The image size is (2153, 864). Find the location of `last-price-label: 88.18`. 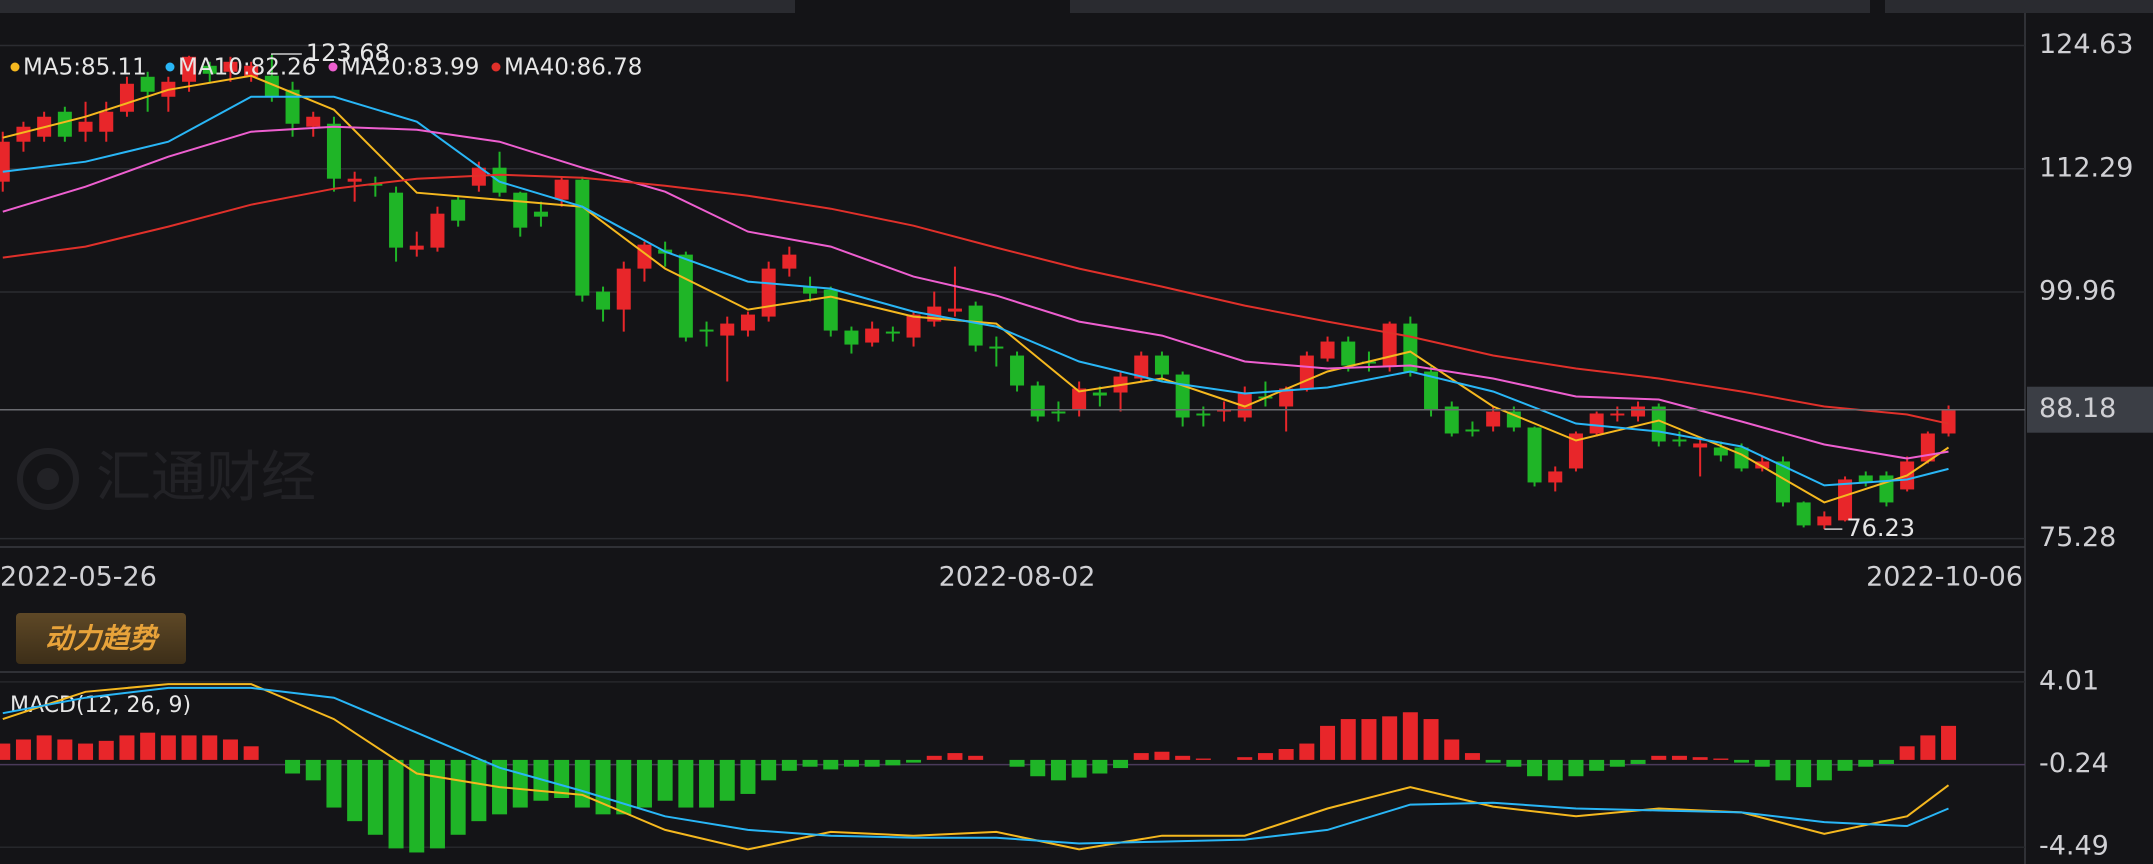

last-price-label: 88.18 is located at coordinates (2077, 408).